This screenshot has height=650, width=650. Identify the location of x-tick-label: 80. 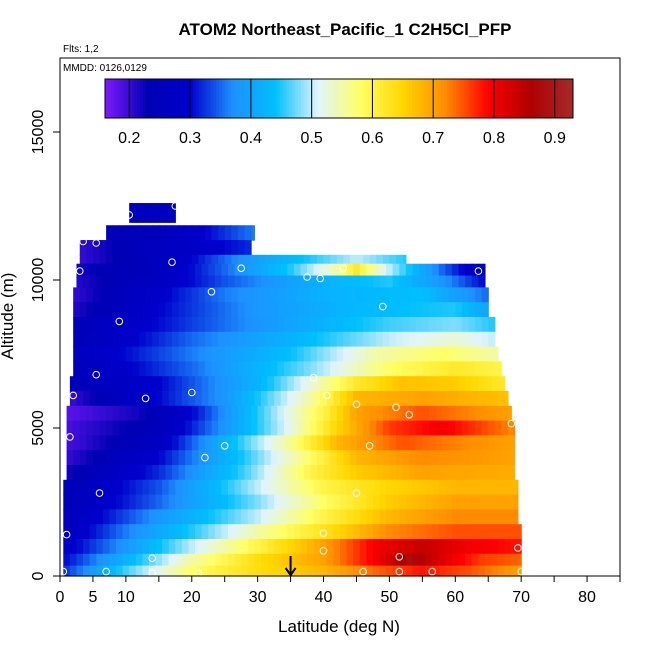
(587, 597).